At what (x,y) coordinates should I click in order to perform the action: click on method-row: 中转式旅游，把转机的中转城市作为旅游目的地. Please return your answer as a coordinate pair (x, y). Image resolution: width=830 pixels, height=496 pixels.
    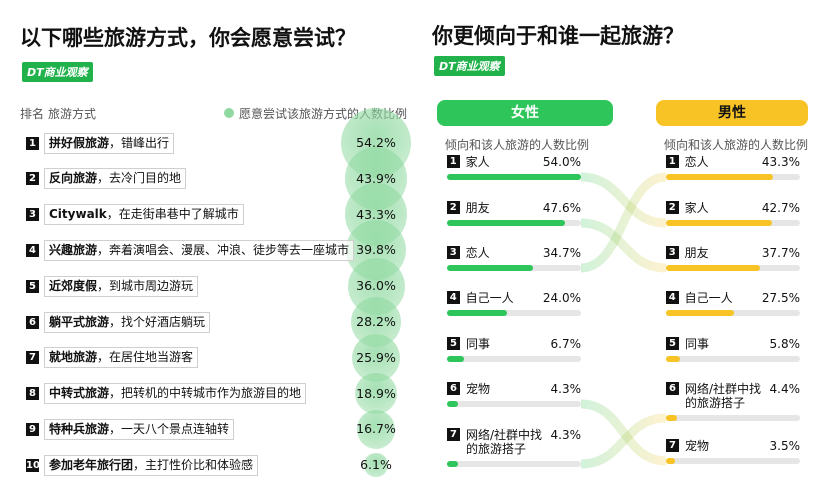
    Looking at the image, I should click on (175, 394).